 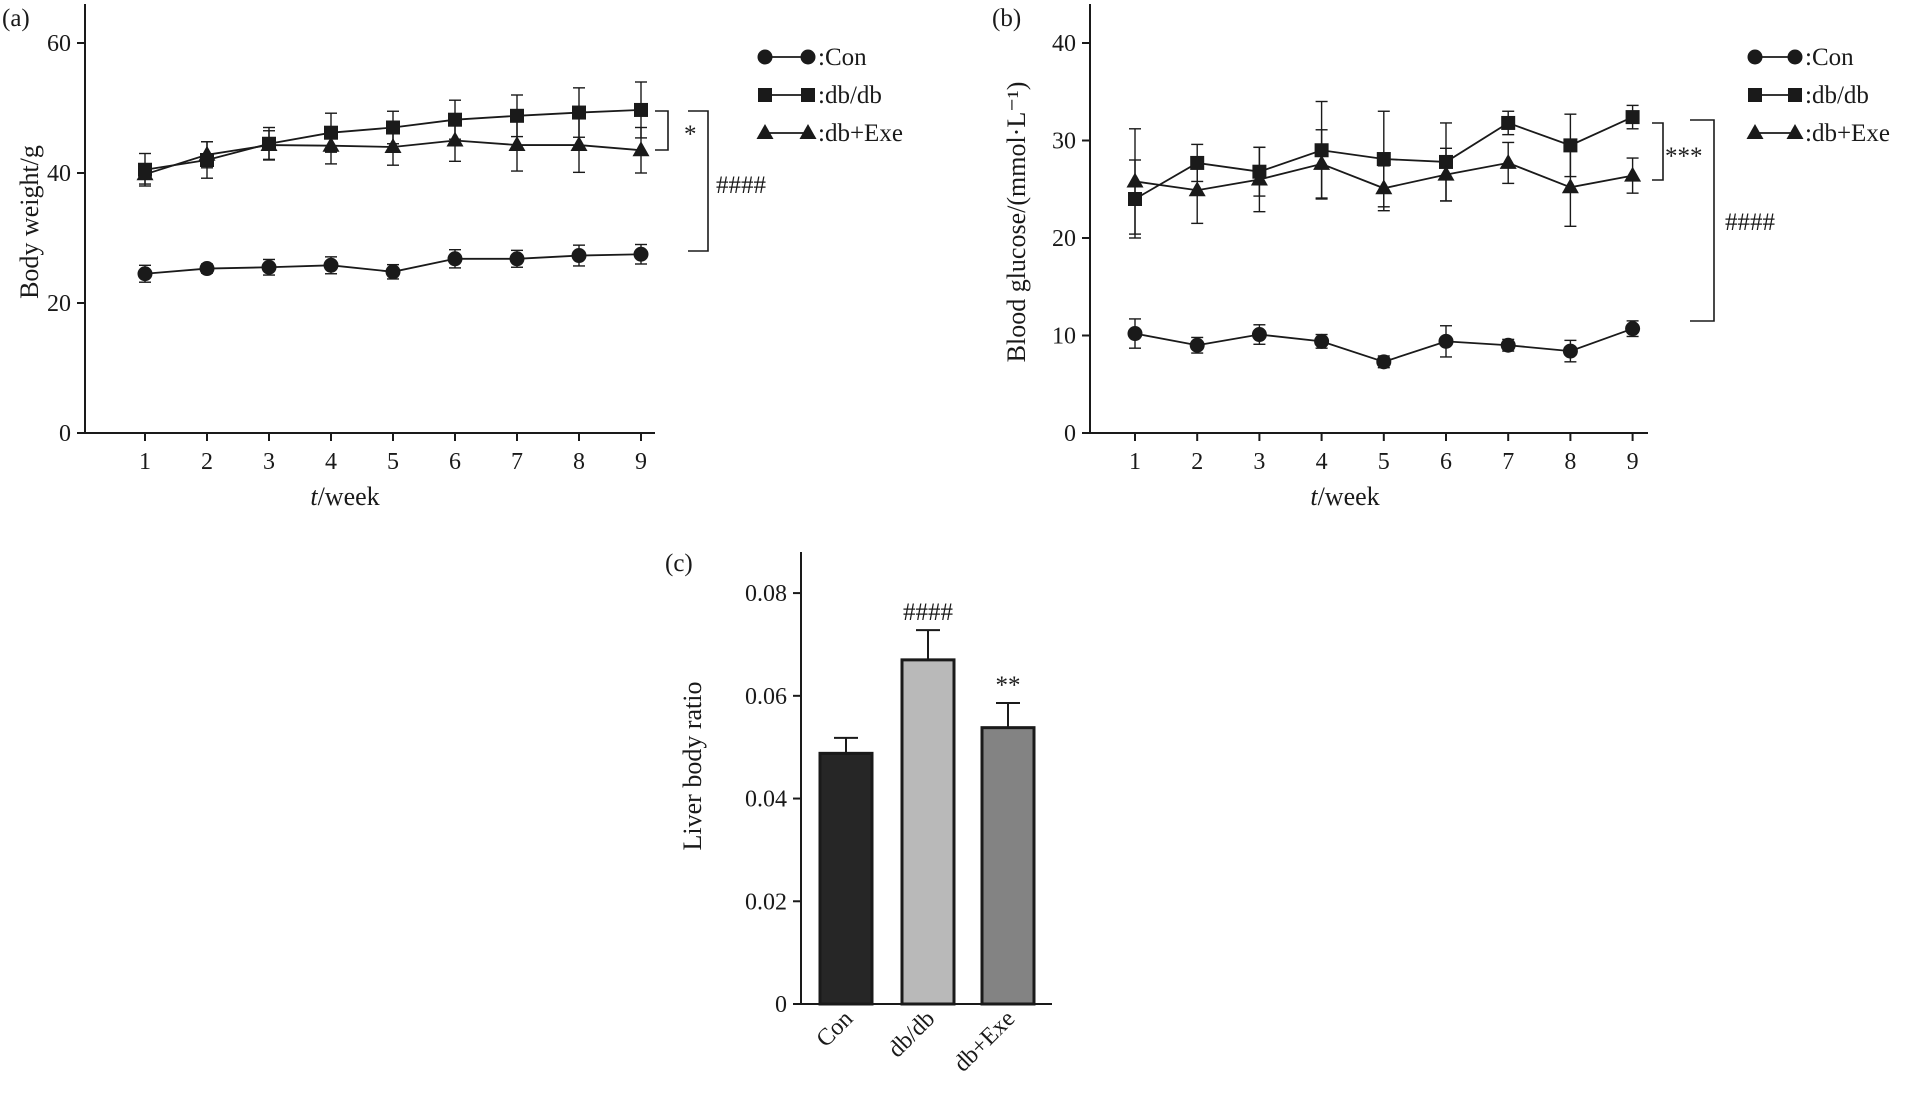 I want to click on chart-c-ylabel: Liver body ratio, so click(x=692, y=766).